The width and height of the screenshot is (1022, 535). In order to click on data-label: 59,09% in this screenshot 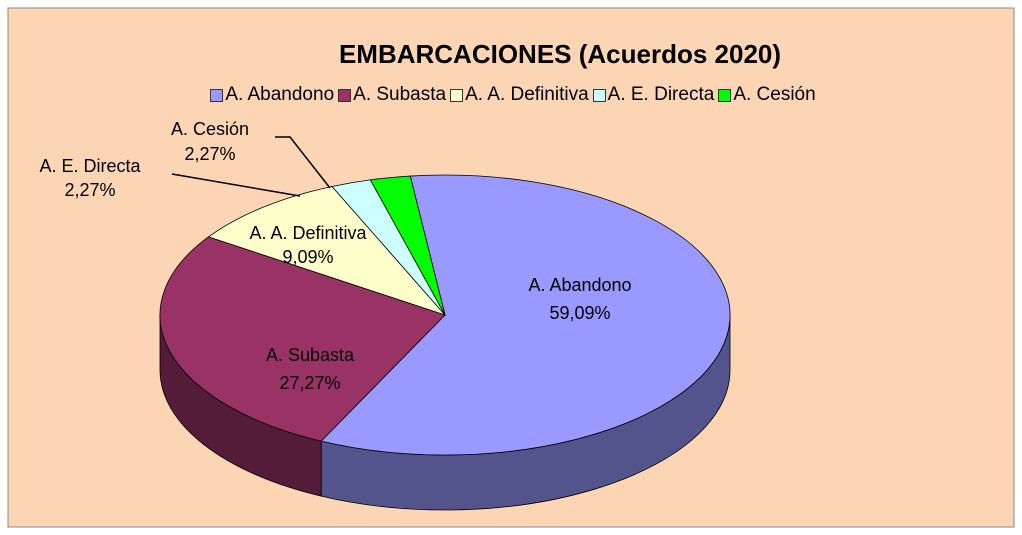, I will do `click(579, 313)`.